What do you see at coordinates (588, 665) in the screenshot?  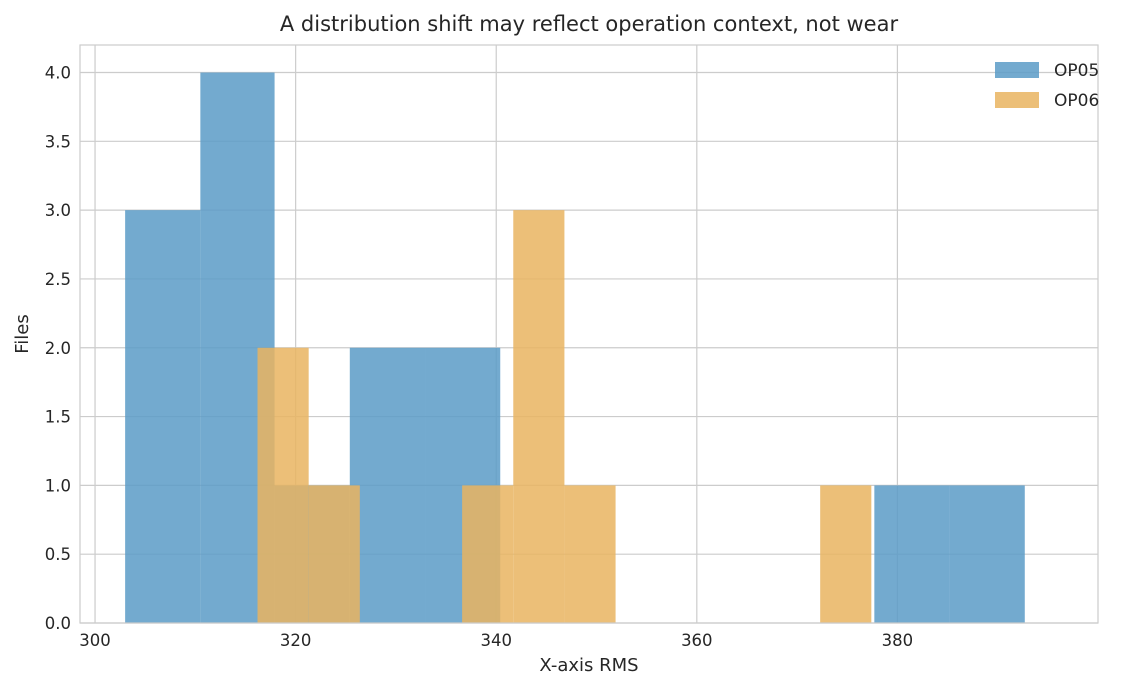 I see `x-axis-label: X-axis RMS` at bounding box center [588, 665].